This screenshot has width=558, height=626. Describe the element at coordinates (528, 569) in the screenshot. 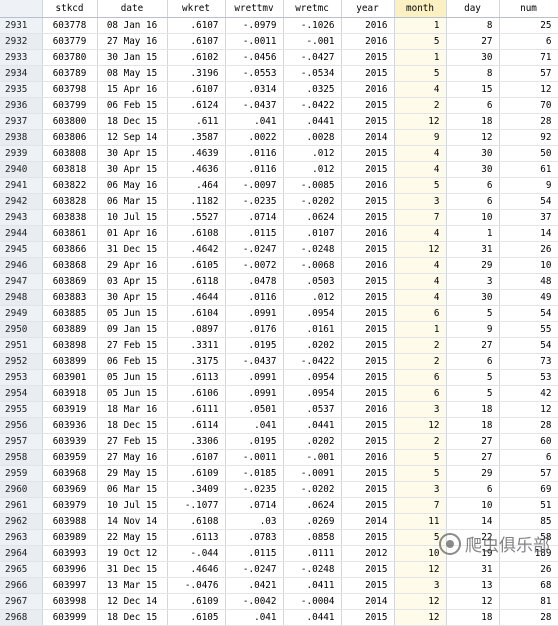

I see `cell-num: 26` at that location.